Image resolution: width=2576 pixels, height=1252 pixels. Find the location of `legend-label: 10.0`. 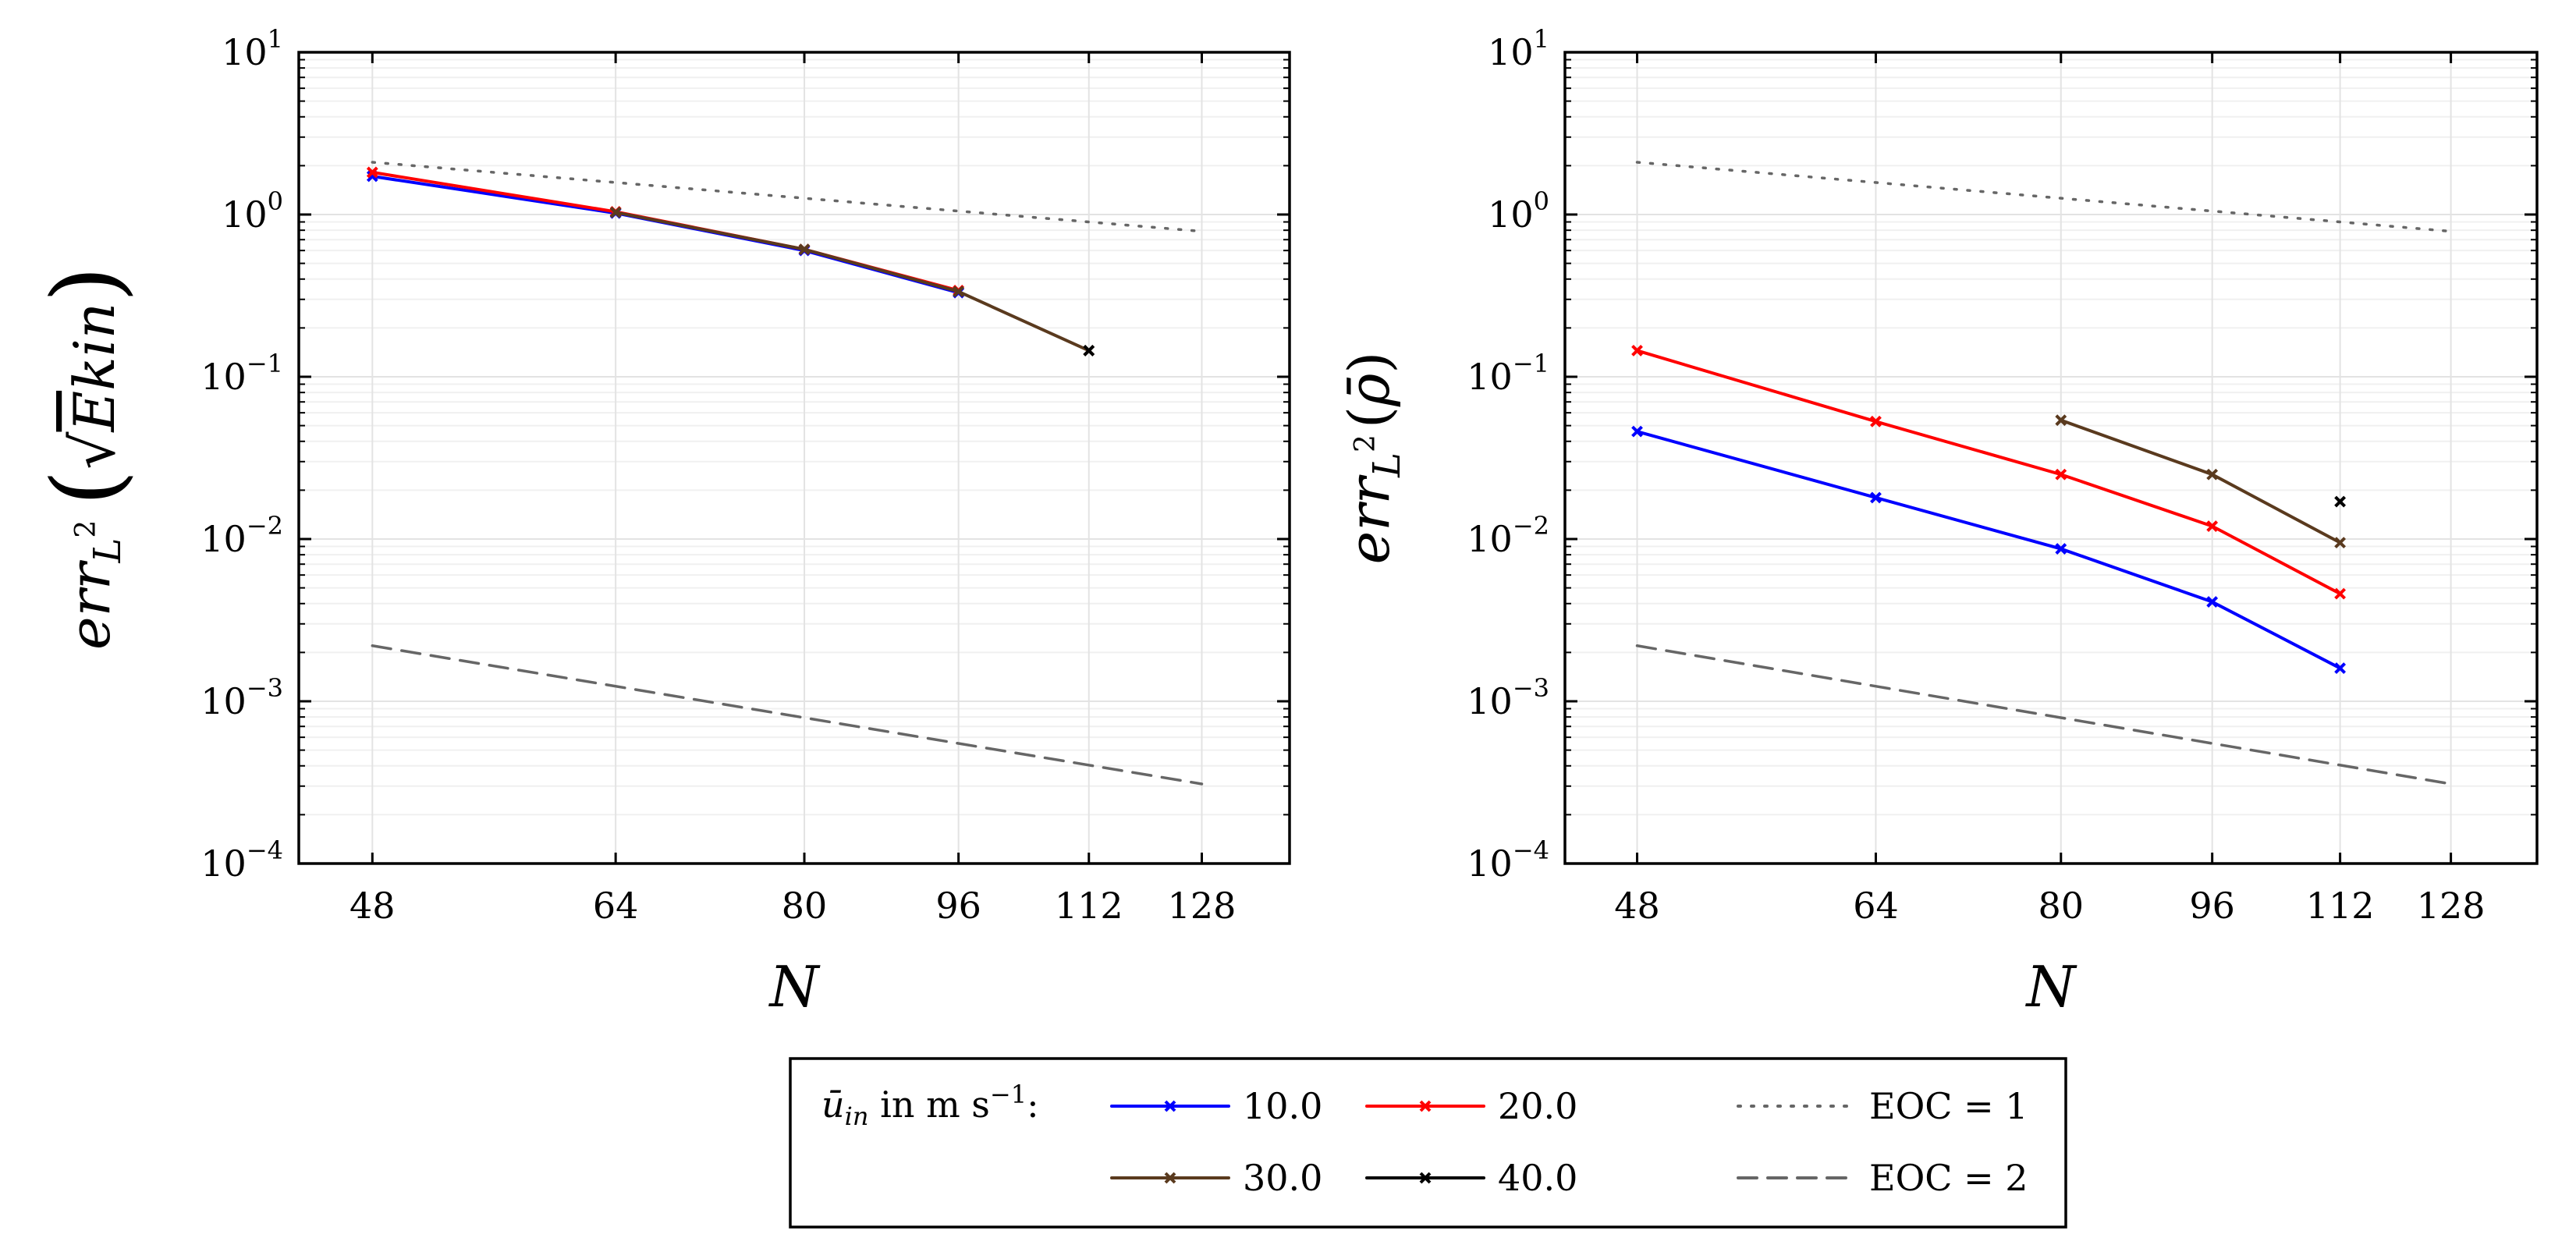

legend-label: 10.0 is located at coordinates (1282, 1106).